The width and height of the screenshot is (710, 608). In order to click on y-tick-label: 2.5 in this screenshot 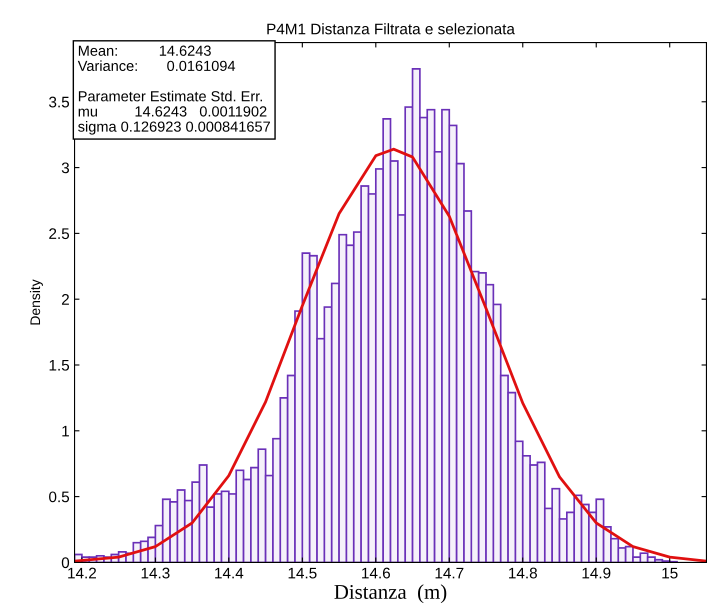, I will do `click(59, 234)`.